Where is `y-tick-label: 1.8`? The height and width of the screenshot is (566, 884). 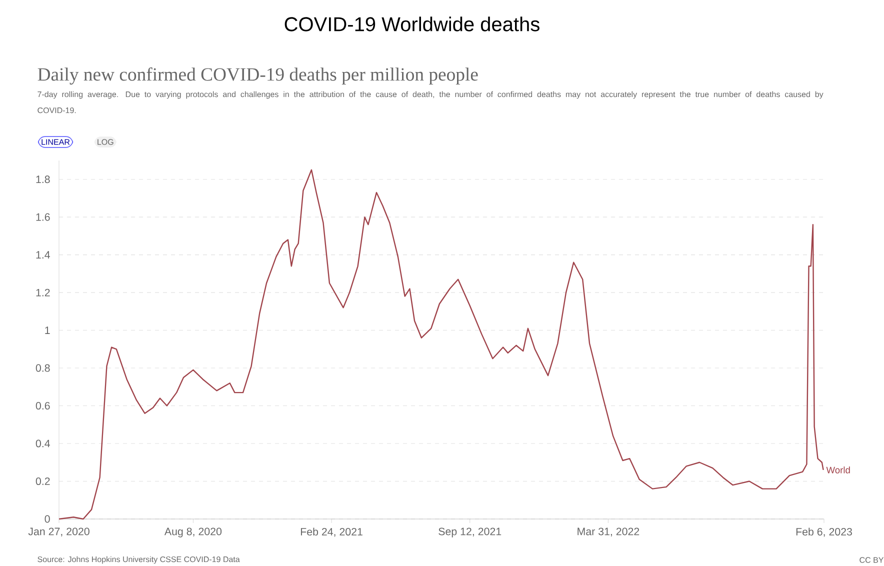 y-tick-label: 1.8 is located at coordinates (43, 180).